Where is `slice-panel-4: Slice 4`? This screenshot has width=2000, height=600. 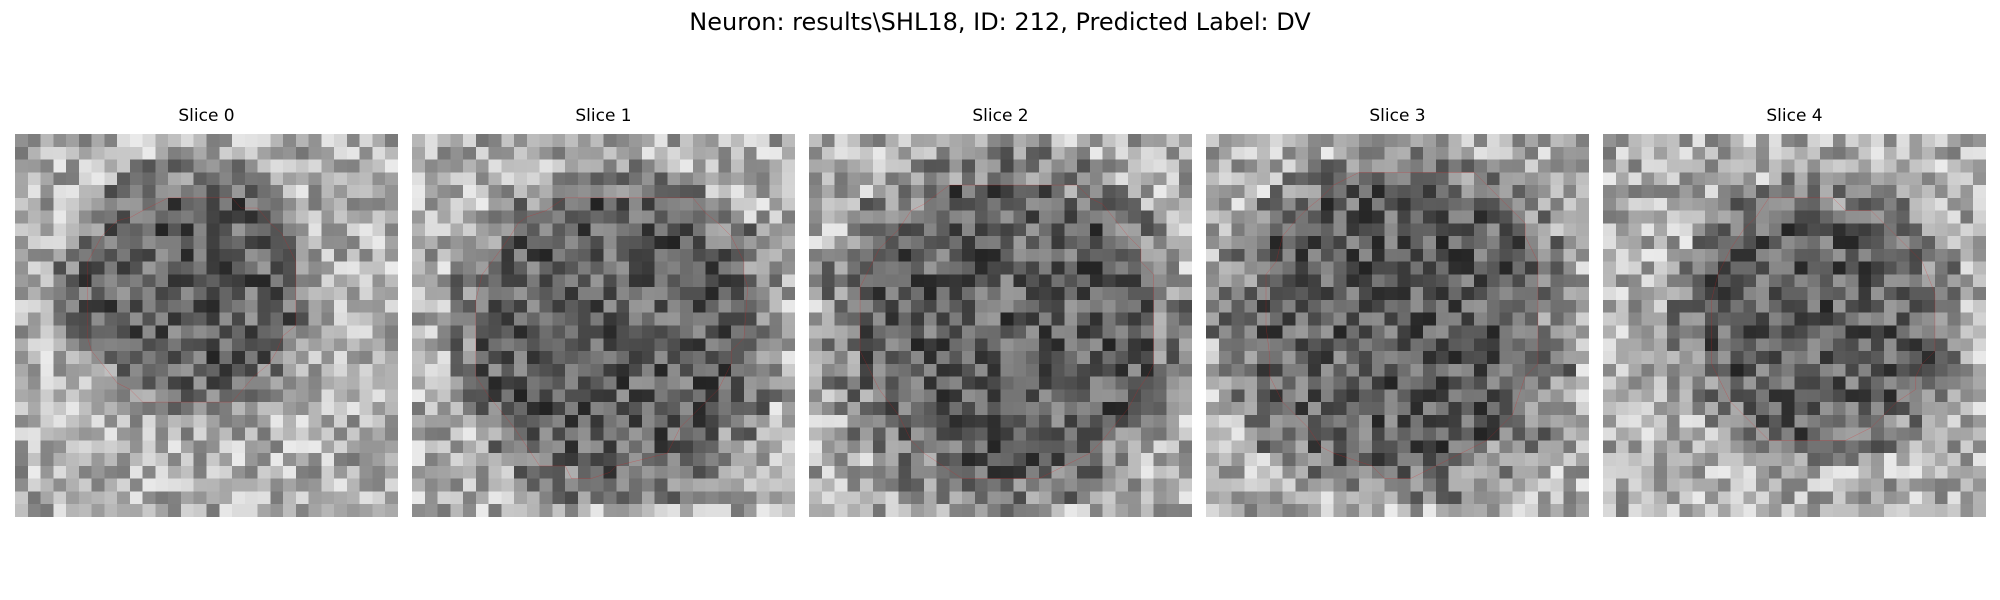
slice-panel-4: Slice 4 is located at coordinates (1794, 313).